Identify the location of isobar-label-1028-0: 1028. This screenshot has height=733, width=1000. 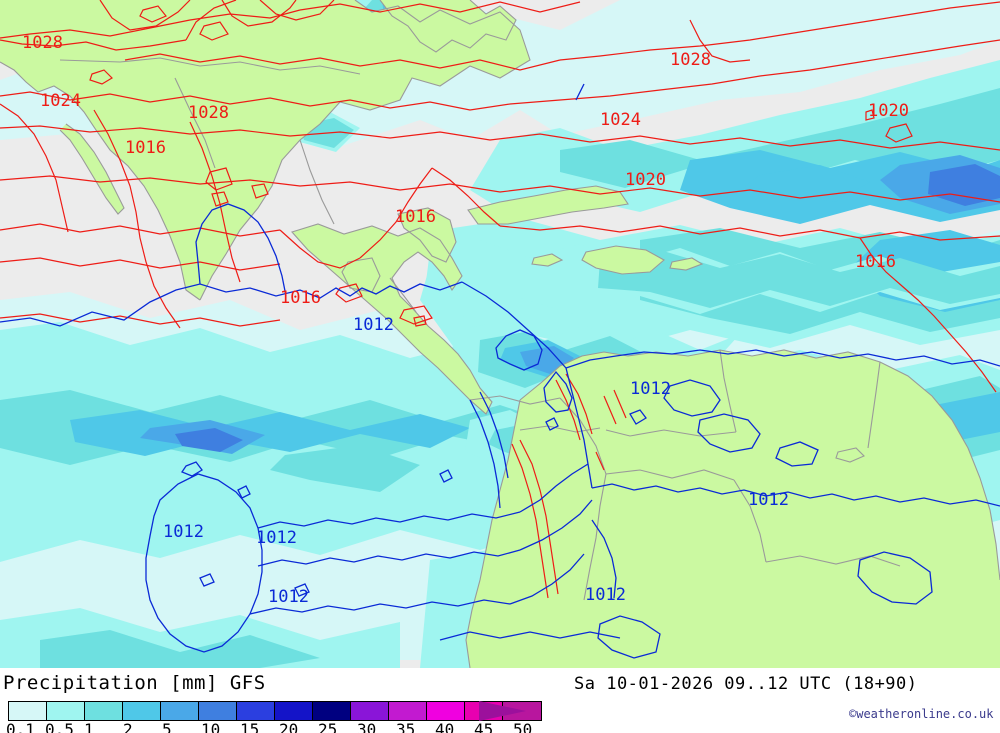
(42, 43).